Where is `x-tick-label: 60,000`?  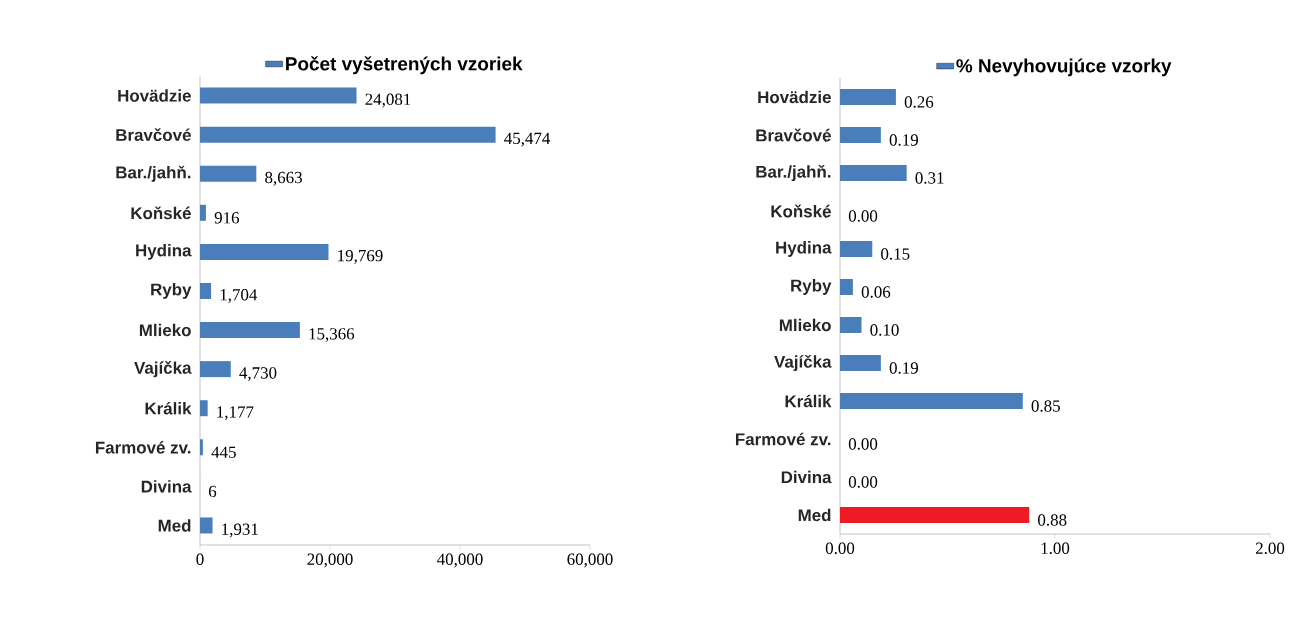
x-tick-label: 60,000 is located at coordinates (590, 560).